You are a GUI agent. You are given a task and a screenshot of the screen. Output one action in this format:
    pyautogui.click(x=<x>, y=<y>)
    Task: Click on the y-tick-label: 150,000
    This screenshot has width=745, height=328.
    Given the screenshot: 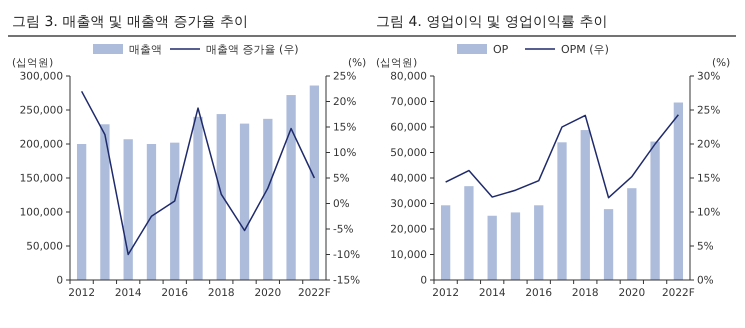 What is the action you would take?
    pyautogui.click(x=41, y=178)
    